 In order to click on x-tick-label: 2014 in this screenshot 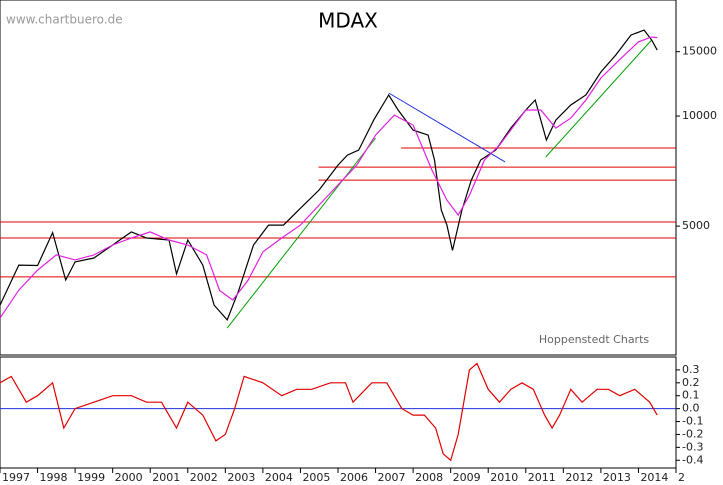, I will do `click(654, 477)`.